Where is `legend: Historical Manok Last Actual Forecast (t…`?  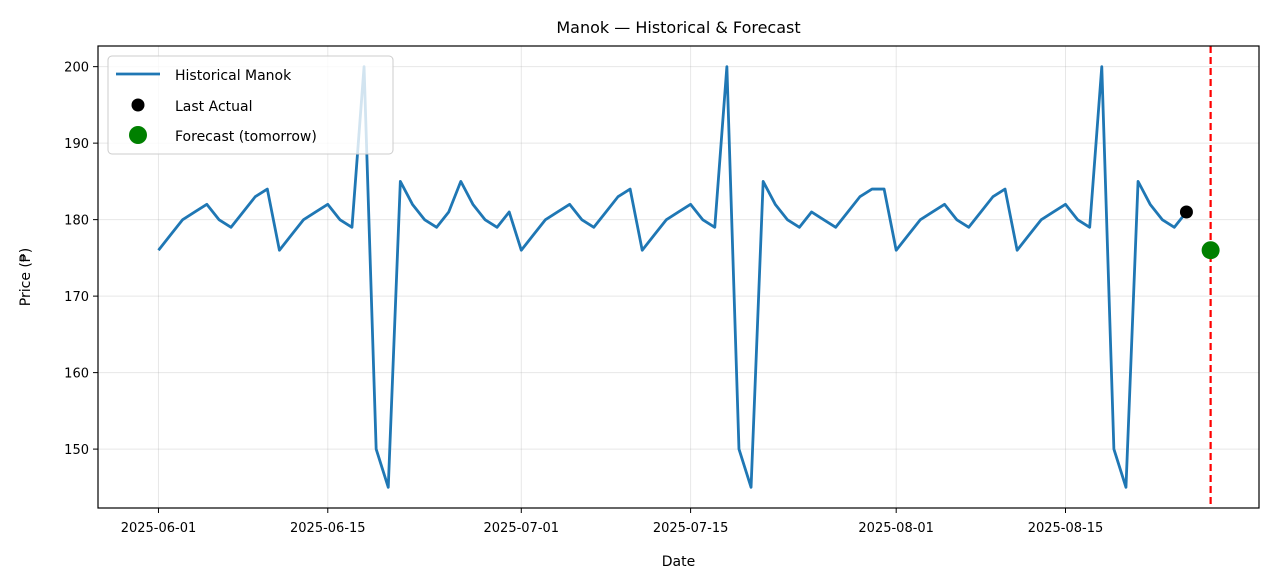 legend: Historical Manok Last Actual Forecast (t… is located at coordinates (250, 105).